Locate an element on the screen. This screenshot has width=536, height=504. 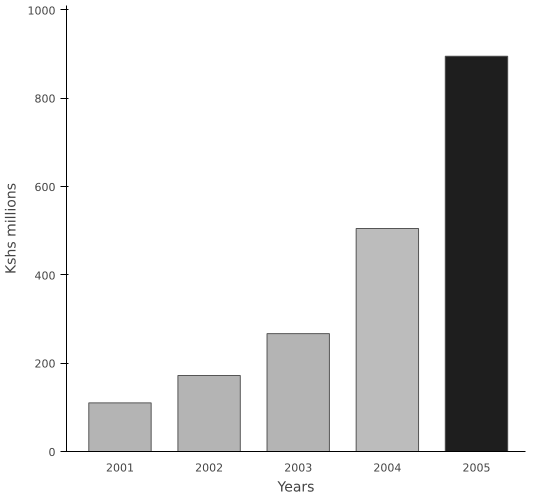
x-tick-label: 2002 is located at coordinates (209, 468).